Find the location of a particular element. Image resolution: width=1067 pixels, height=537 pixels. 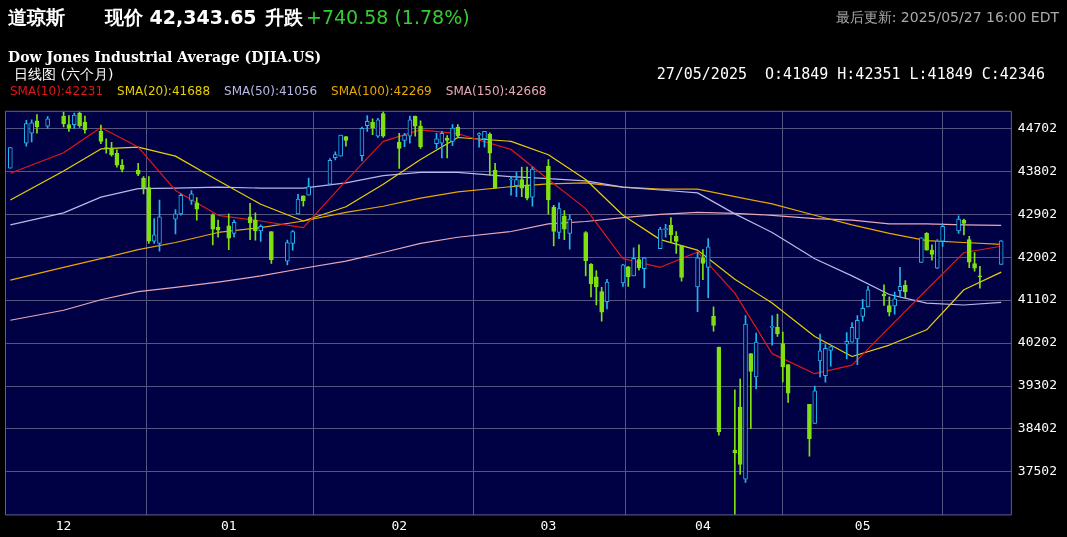

text: 27/05/2025 O:41849 H:42351 L:41849 C:42346 is located at coordinates (850, 74).